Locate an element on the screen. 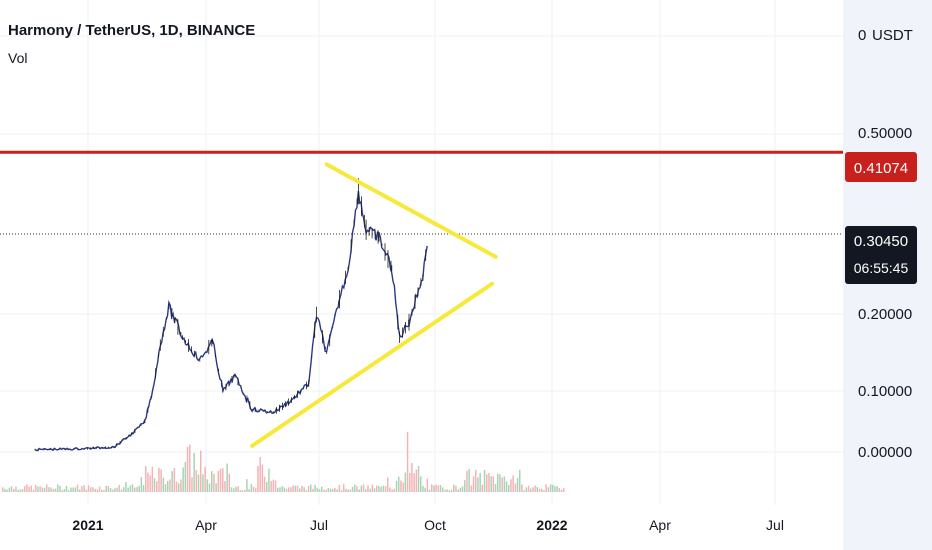  resistance-price-label: 0.41074 is located at coordinates (881, 168).